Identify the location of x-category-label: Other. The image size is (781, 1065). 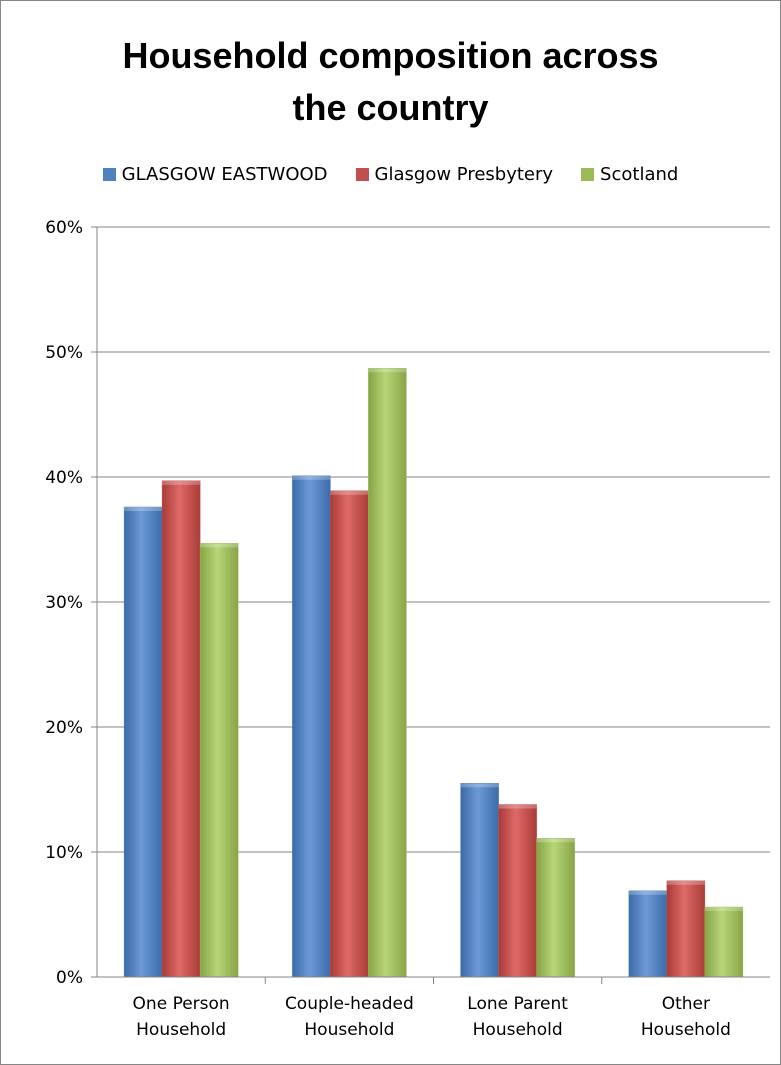
(686, 1004).